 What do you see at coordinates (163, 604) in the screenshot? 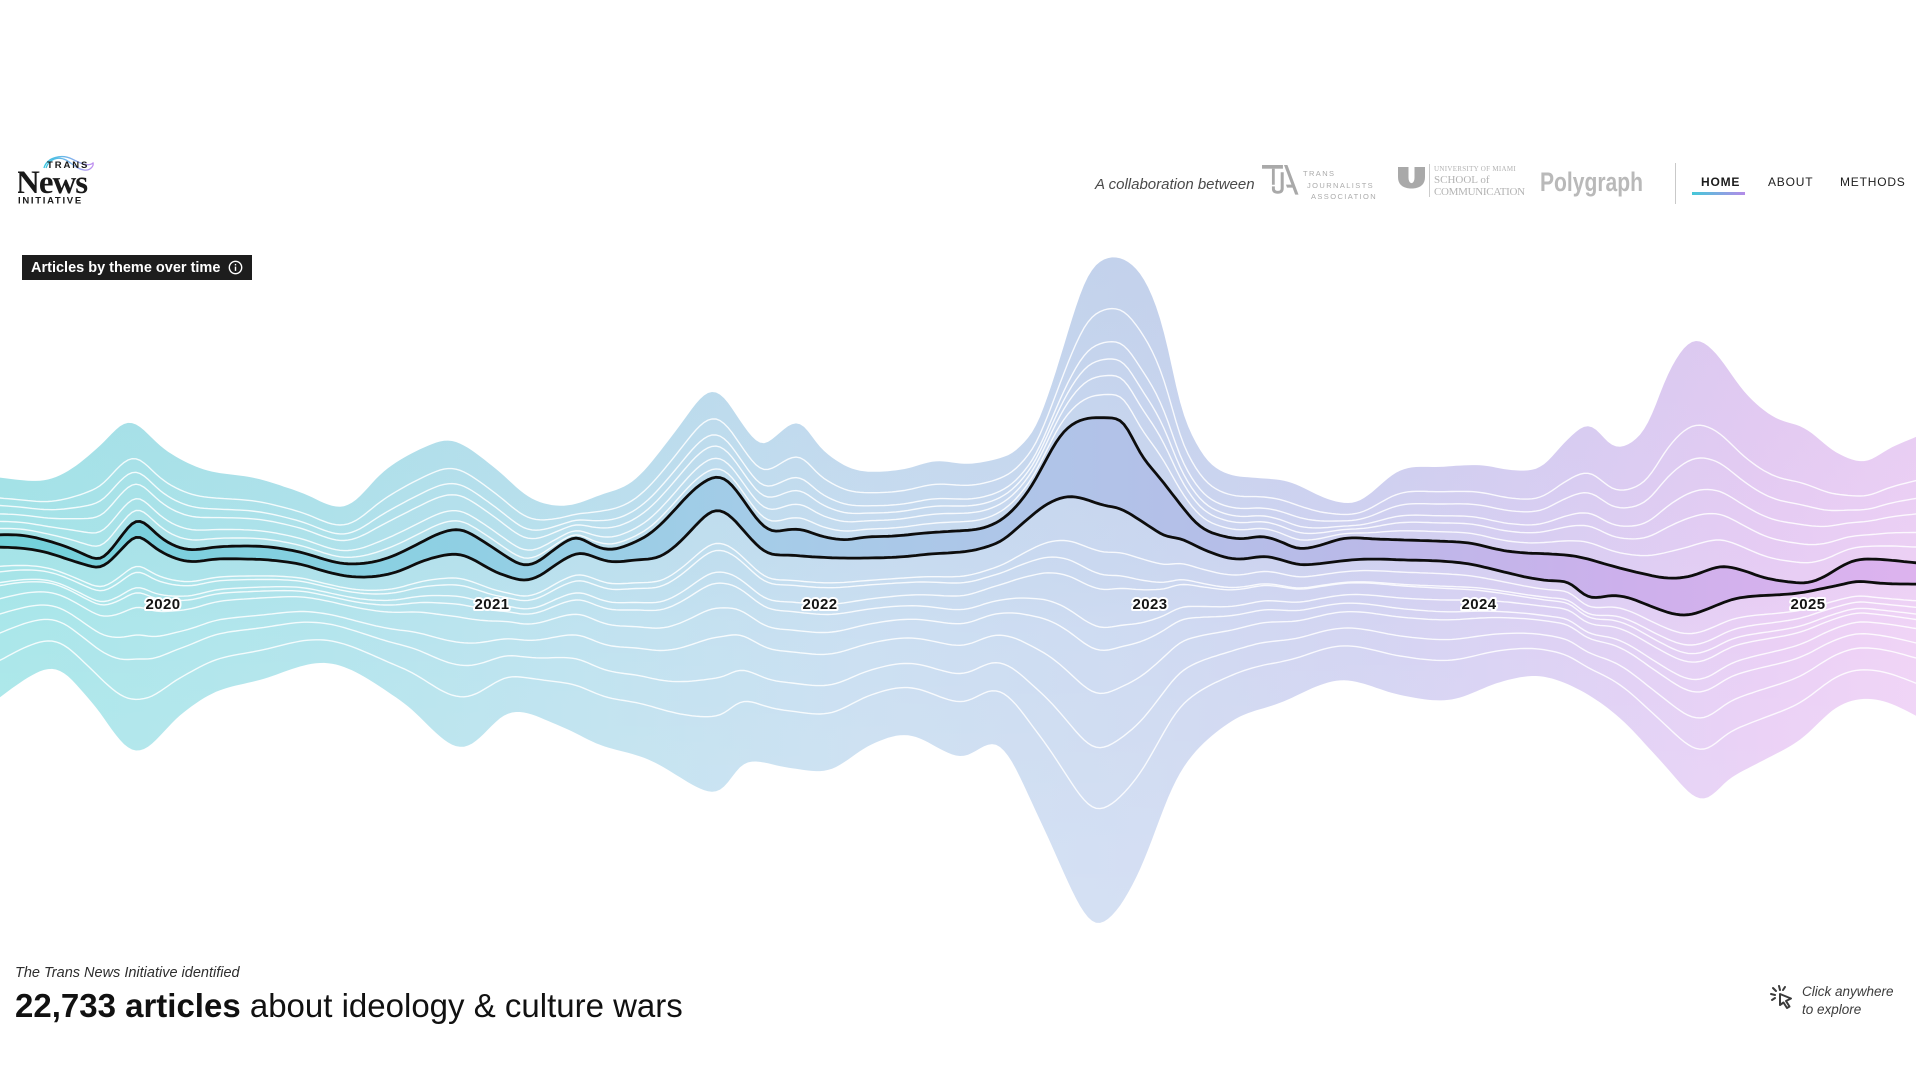
I see `svg-text: 2020` at bounding box center [163, 604].